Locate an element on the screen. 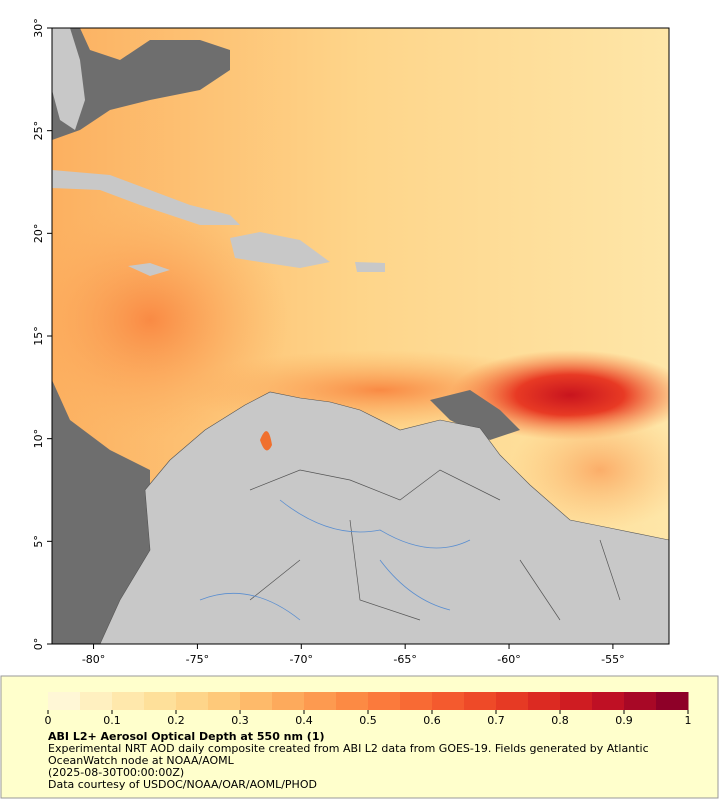 Image resolution: width=720 pixels, height=800 pixels. x-tick-label: -75° is located at coordinates (197, 659).